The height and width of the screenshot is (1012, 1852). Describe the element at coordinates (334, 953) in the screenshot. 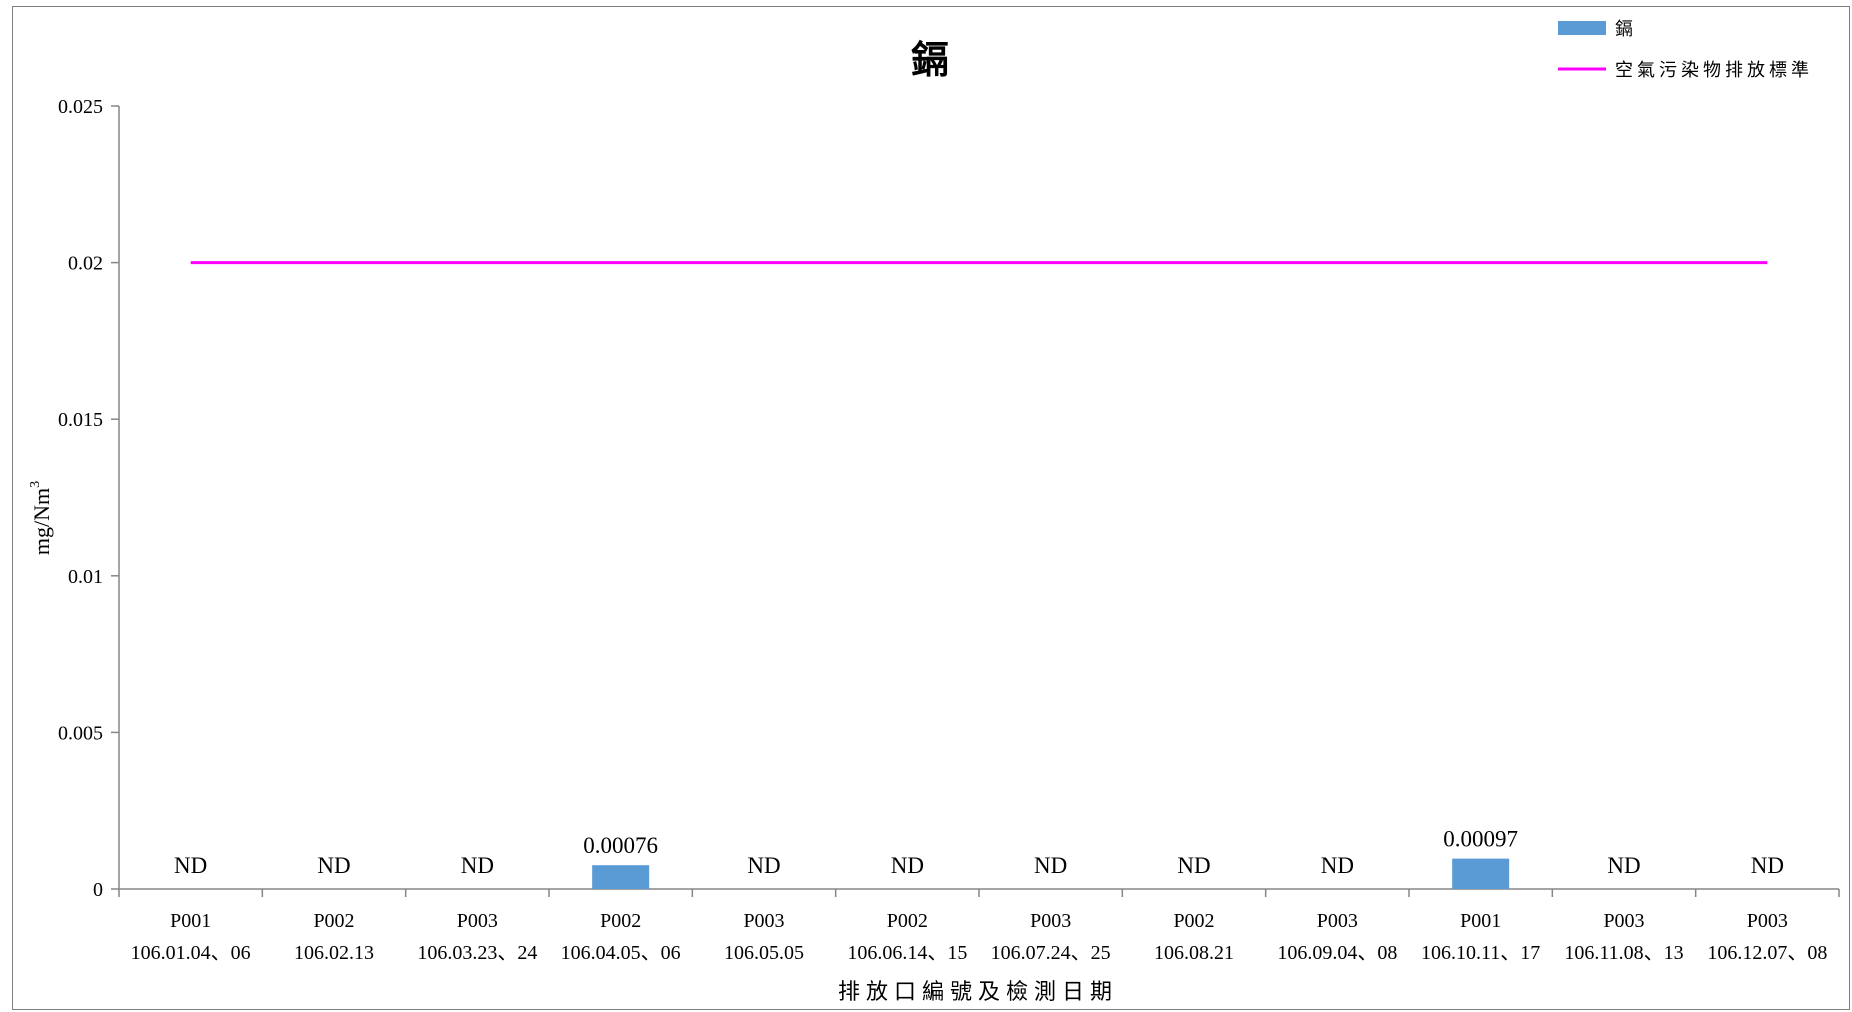

I see `x-category-date: 106.02.13` at that location.